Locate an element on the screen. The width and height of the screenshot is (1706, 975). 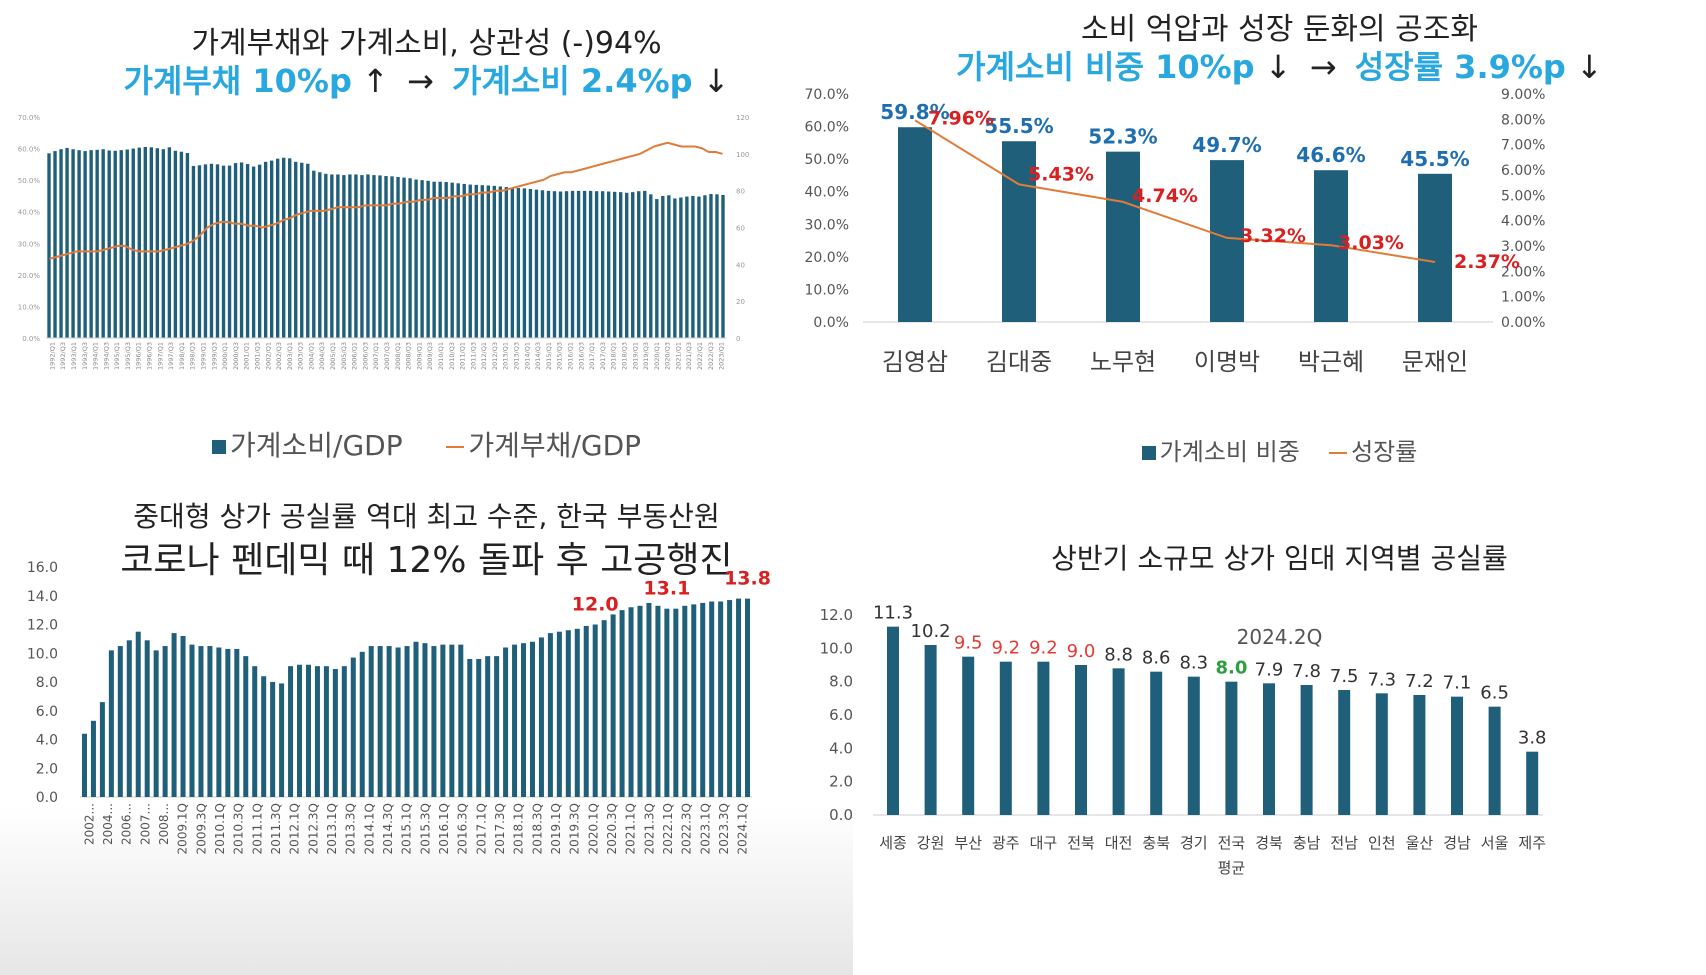
x-tick-label: 2014/Q3 is located at coordinates (538, 356).